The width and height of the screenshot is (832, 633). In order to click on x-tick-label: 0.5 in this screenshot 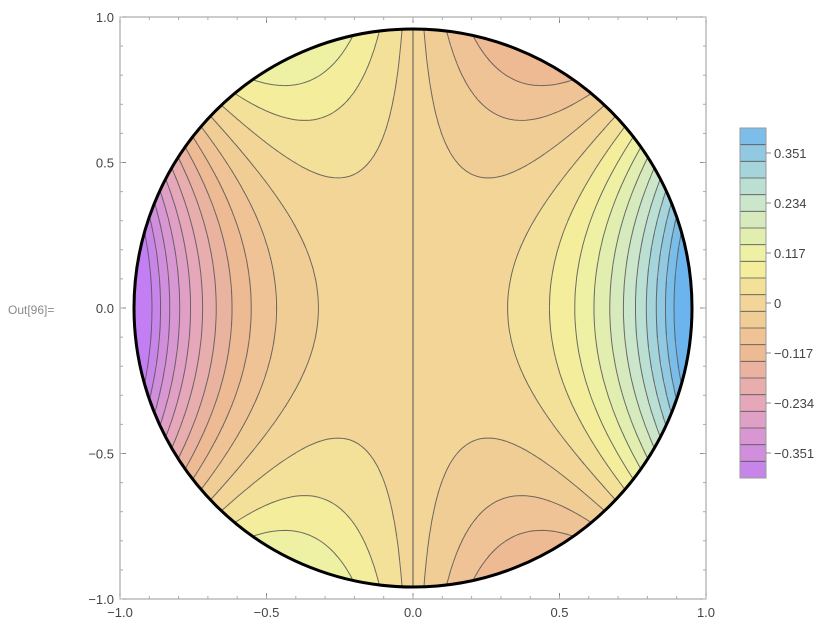, I will do `click(559, 612)`.